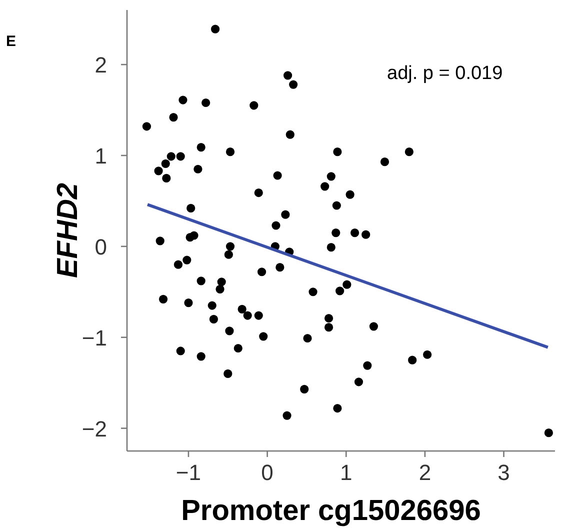 The width and height of the screenshot is (568, 532). What do you see at coordinates (445, 73) in the screenshot?
I see `annotation: adj. p = 0.019` at bounding box center [445, 73].